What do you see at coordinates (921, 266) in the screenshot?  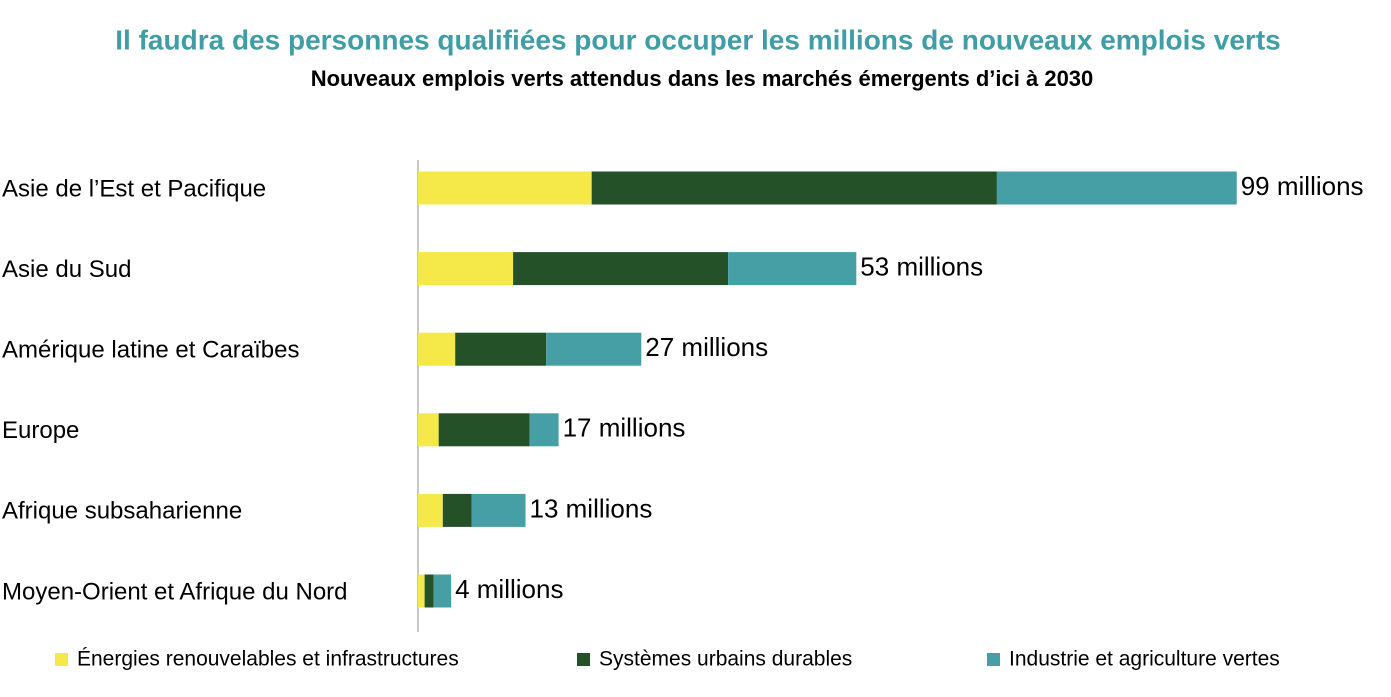 I see `total-label: 53 millions` at bounding box center [921, 266].